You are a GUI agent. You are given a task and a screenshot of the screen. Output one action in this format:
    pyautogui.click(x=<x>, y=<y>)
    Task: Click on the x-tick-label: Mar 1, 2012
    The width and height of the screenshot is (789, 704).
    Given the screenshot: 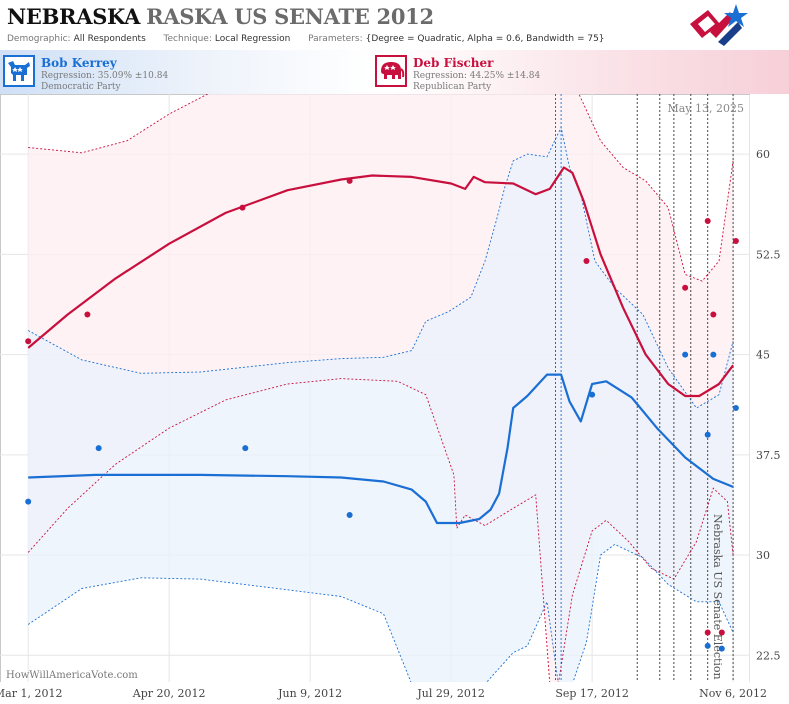 What is the action you would take?
    pyautogui.click(x=31, y=693)
    